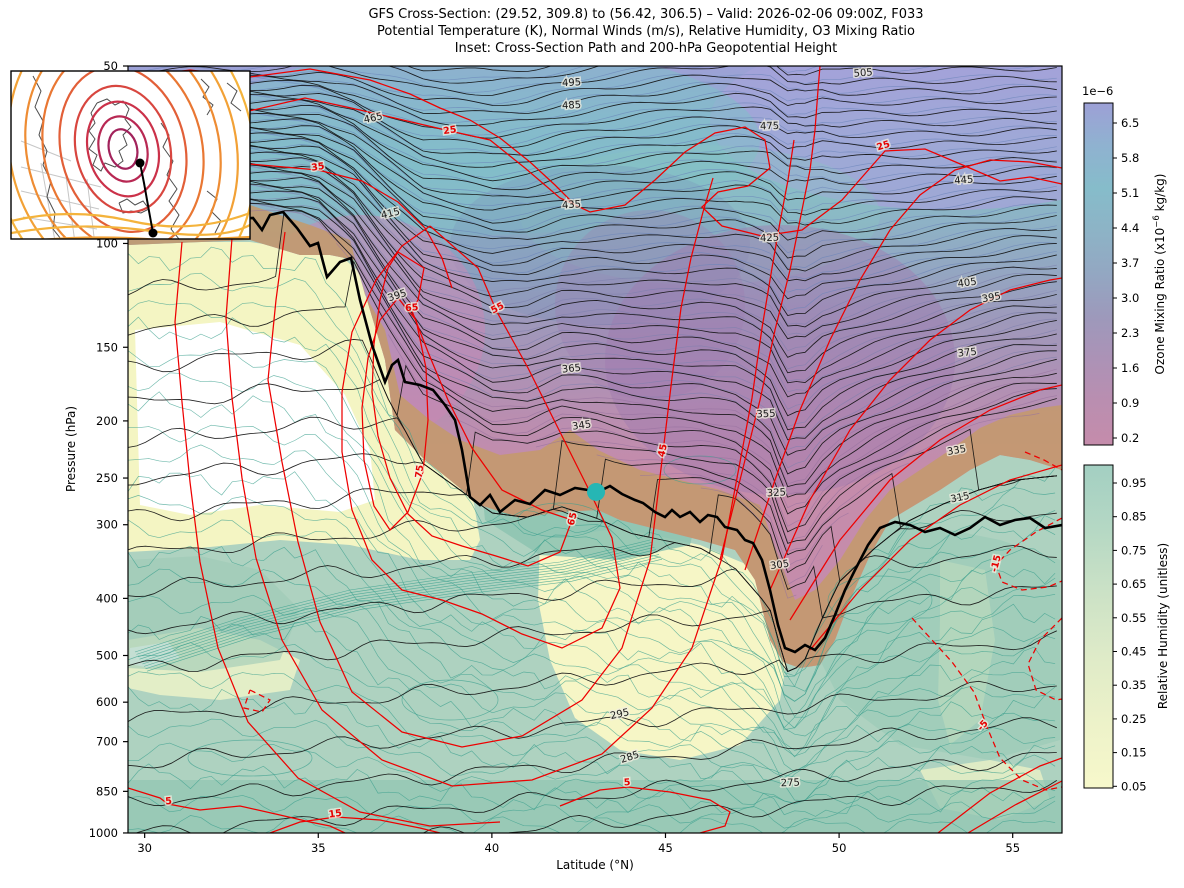 Image resolution: width=1184 pixels, height=888 pixels. Describe the element at coordinates (107, 243) in the screenshot. I see `y-tick-label: 100` at that location.